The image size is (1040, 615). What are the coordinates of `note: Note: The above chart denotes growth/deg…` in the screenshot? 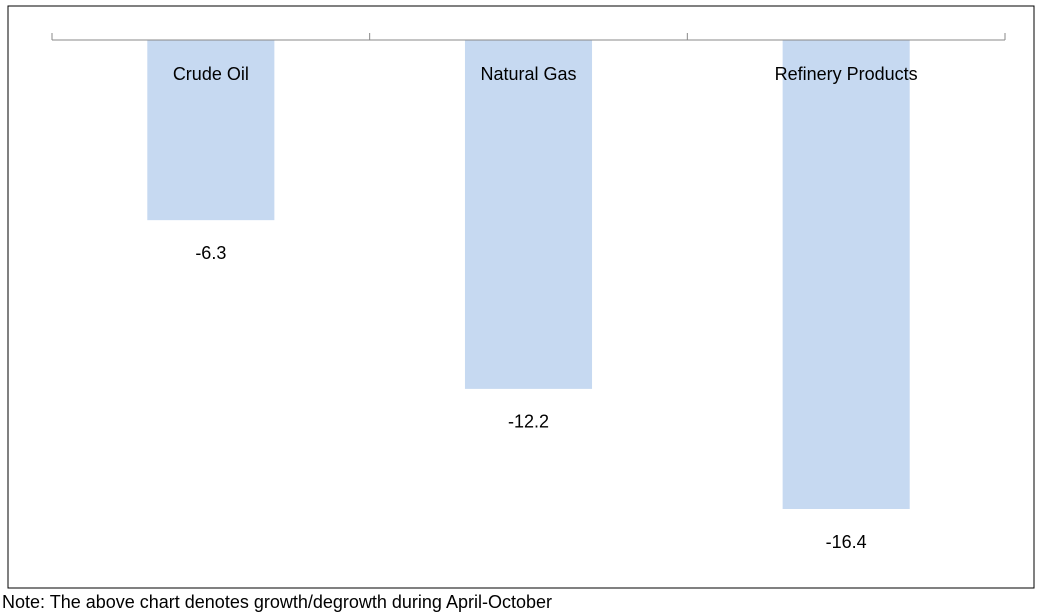 It's located at (277, 602).